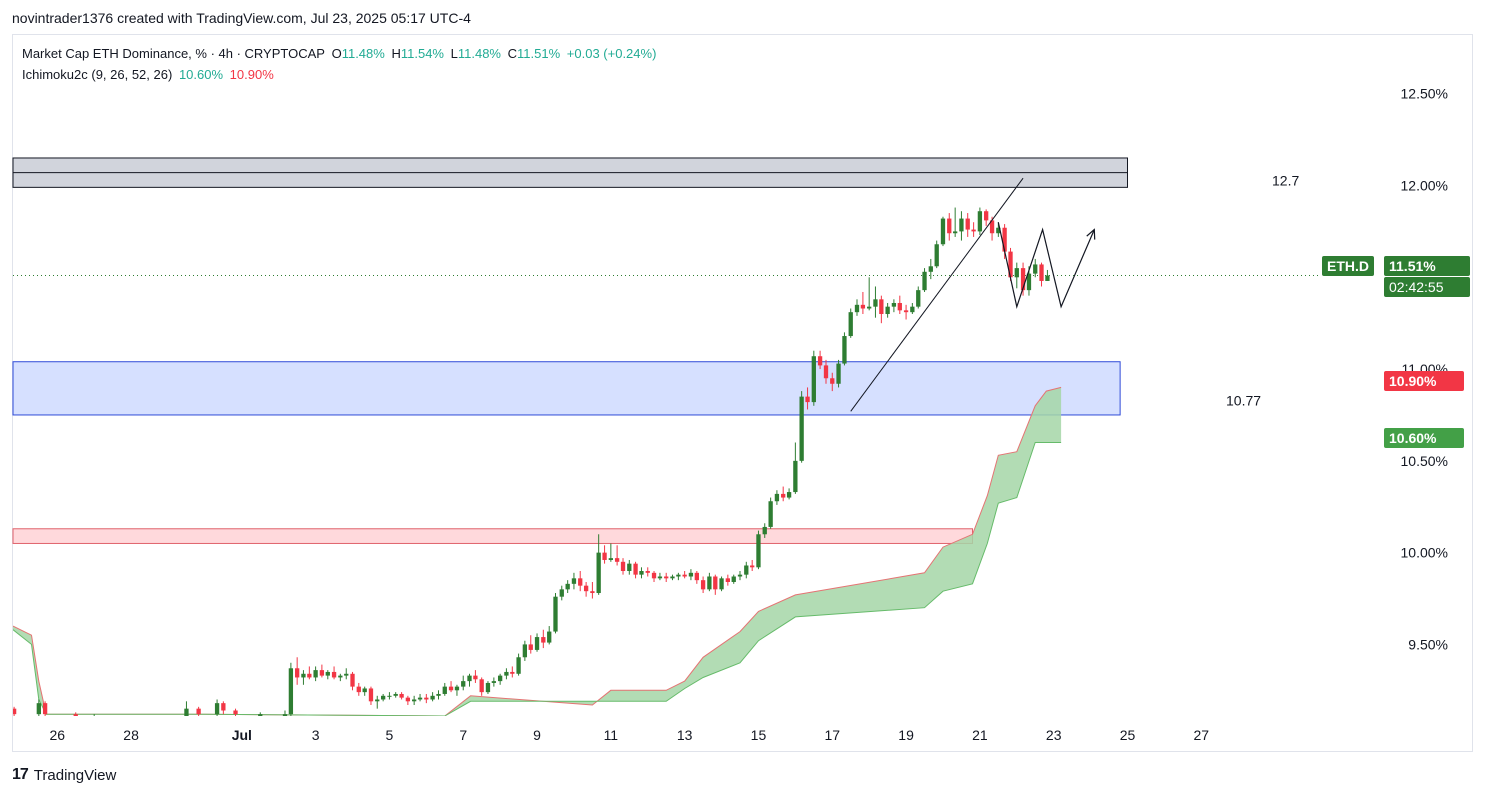 This screenshot has height=799, width=1487. What do you see at coordinates (390, 735) in the screenshot?
I see `x-tick-label: 5` at bounding box center [390, 735].